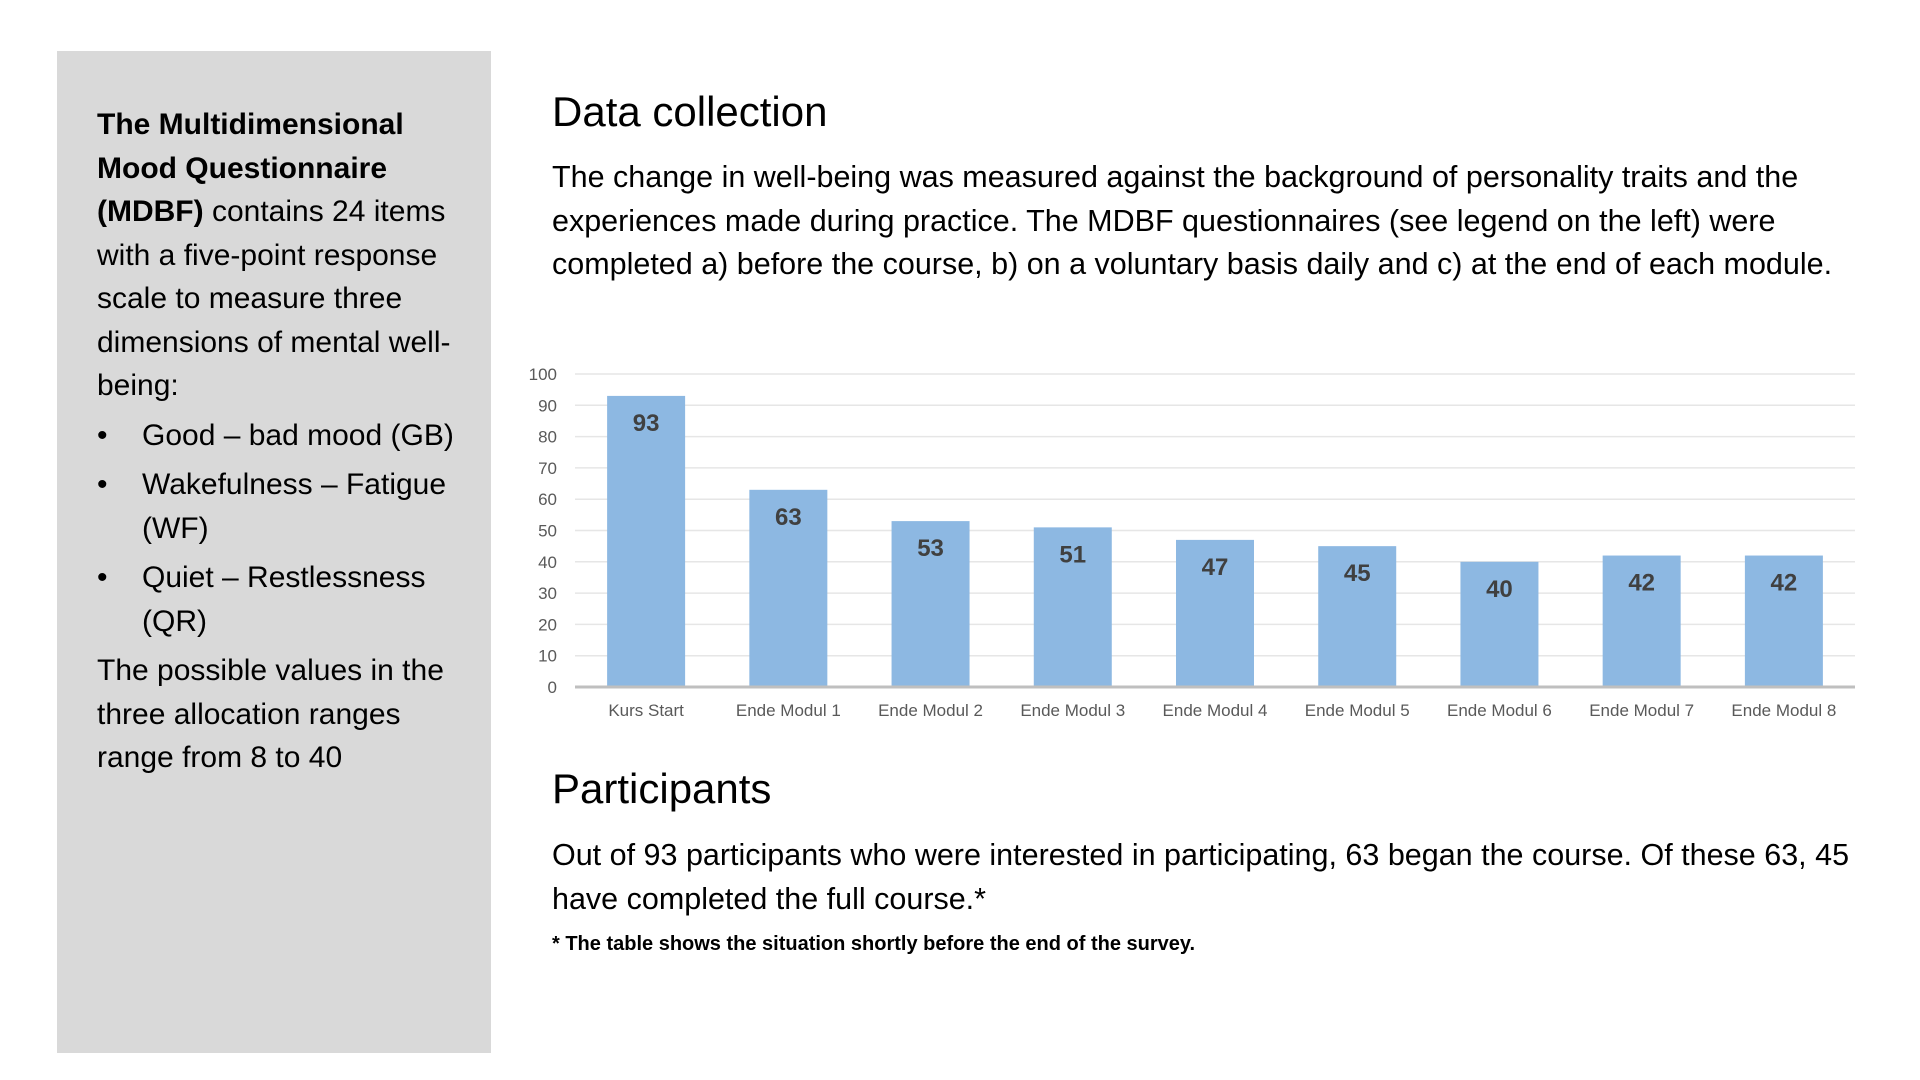 The image size is (1920, 1080). I want to click on data-label: 63, so click(788, 517).